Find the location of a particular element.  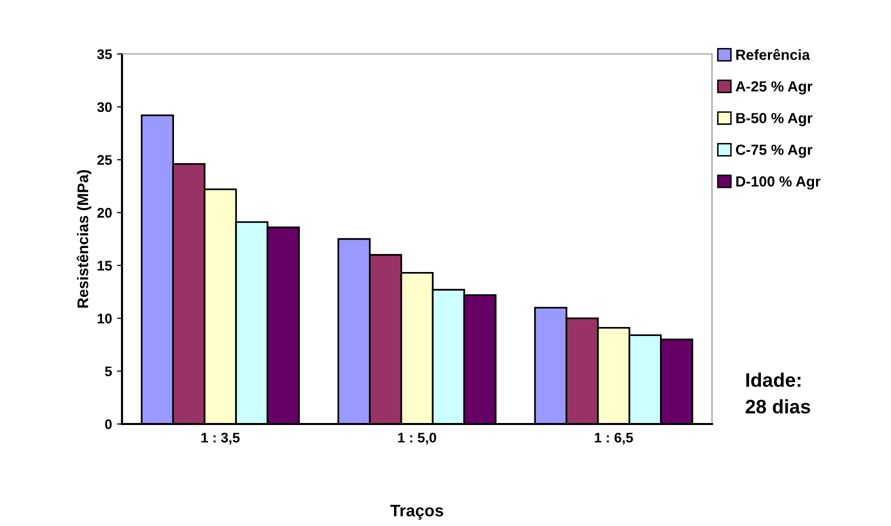

legend-label: B-50 % Agr is located at coordinates (774, 119).